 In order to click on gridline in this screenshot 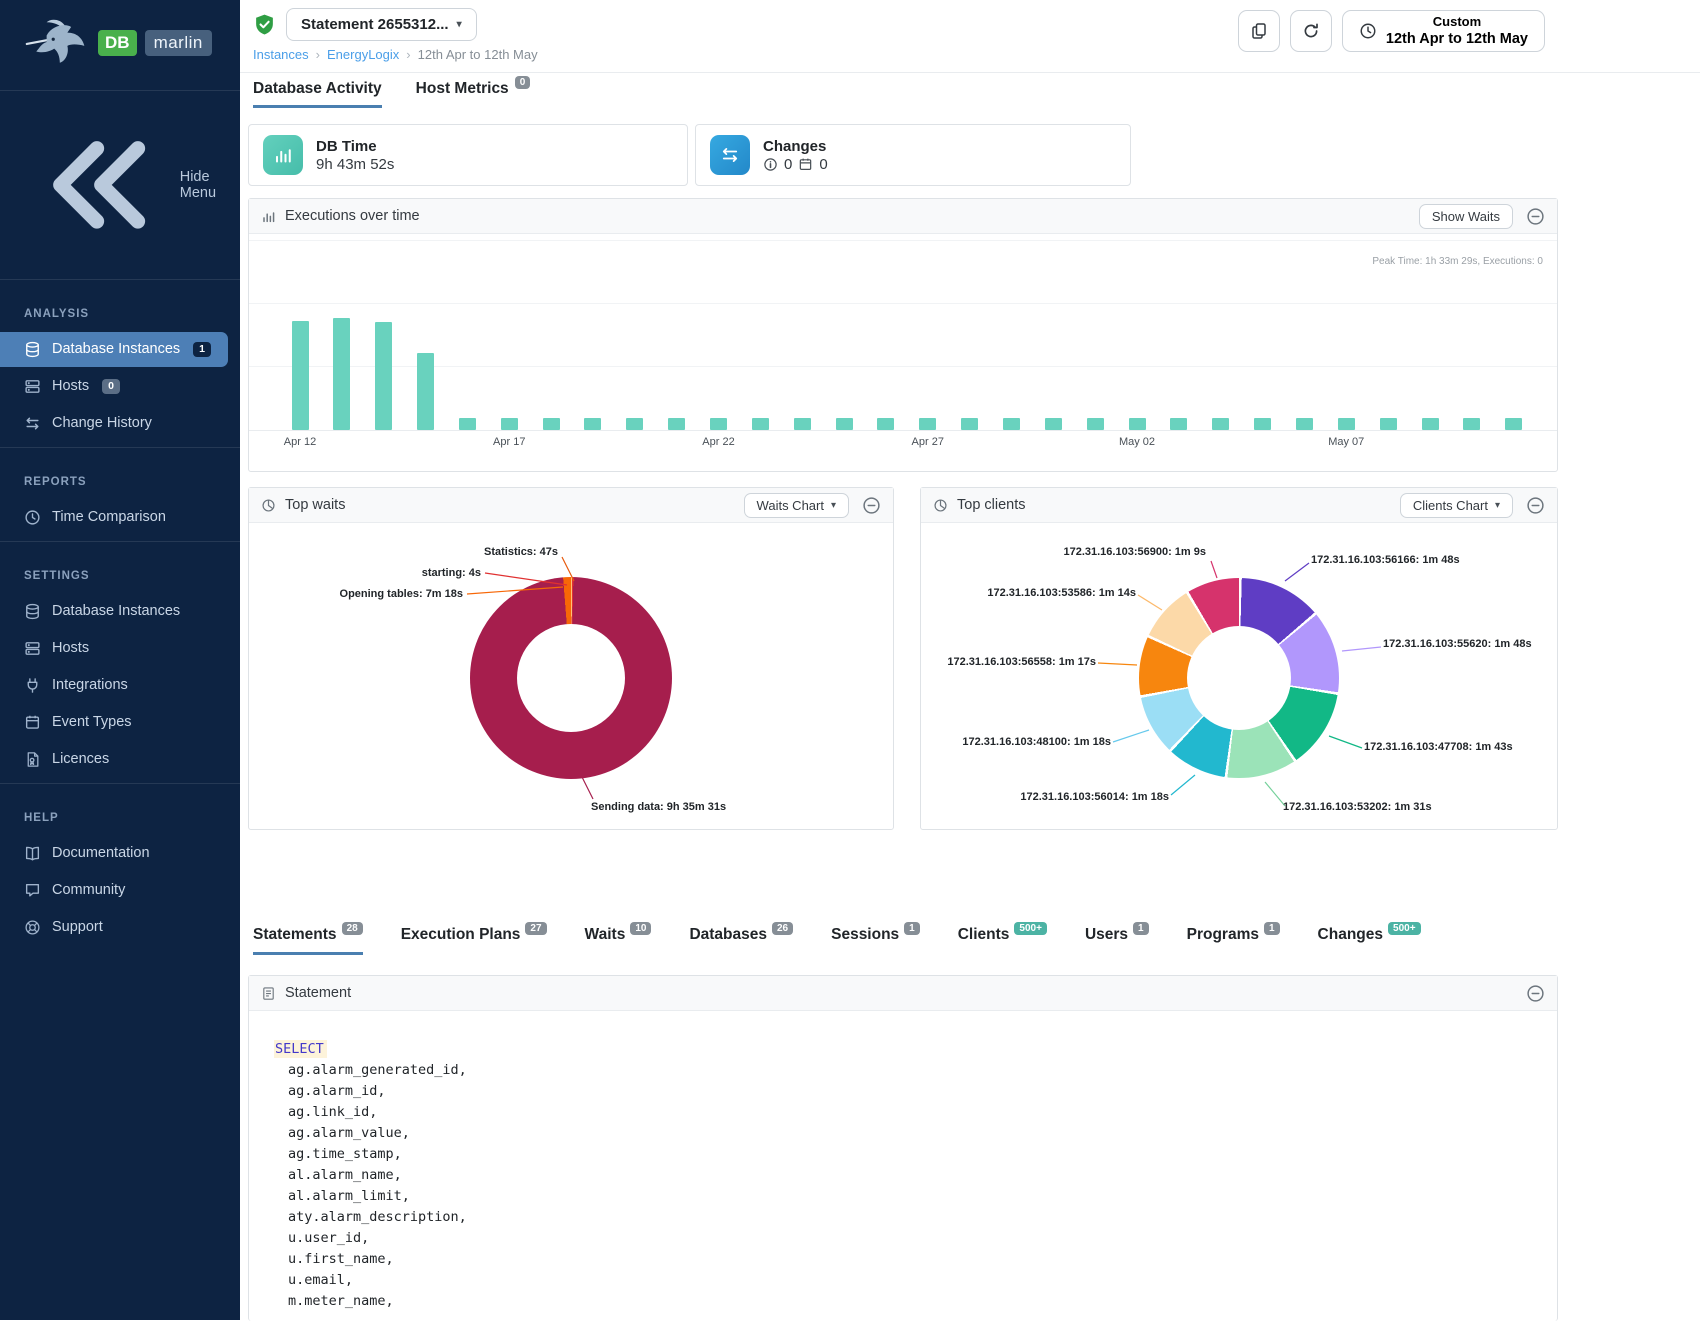, I will do `click(903, 240)`.